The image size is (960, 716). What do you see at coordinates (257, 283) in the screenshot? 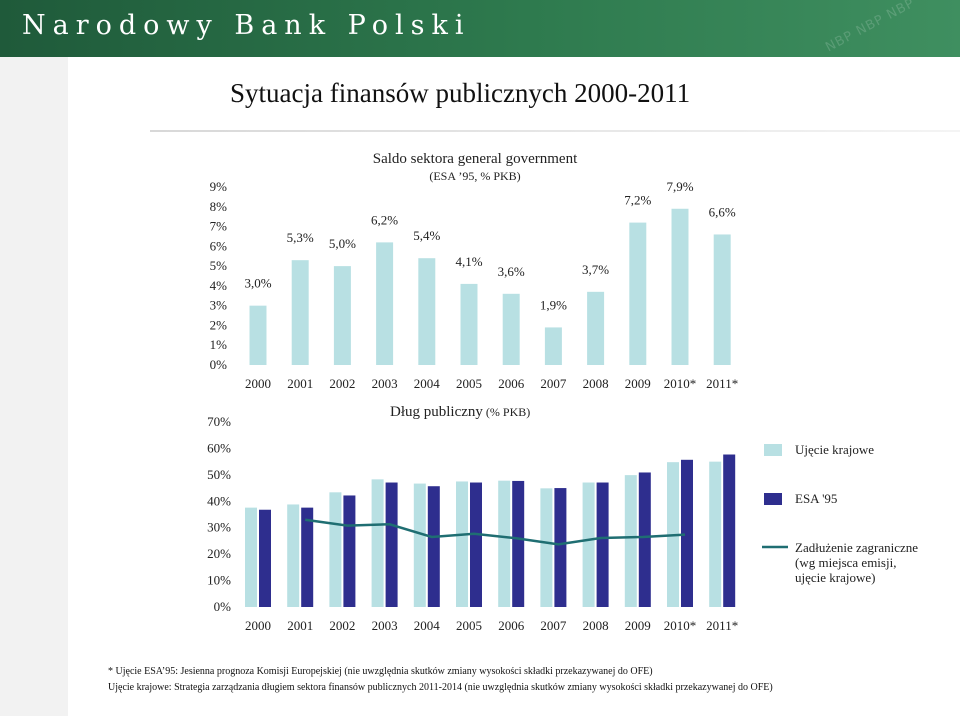
I see `chart1-data-label: 3,0%` at bounding box center [257, 283].